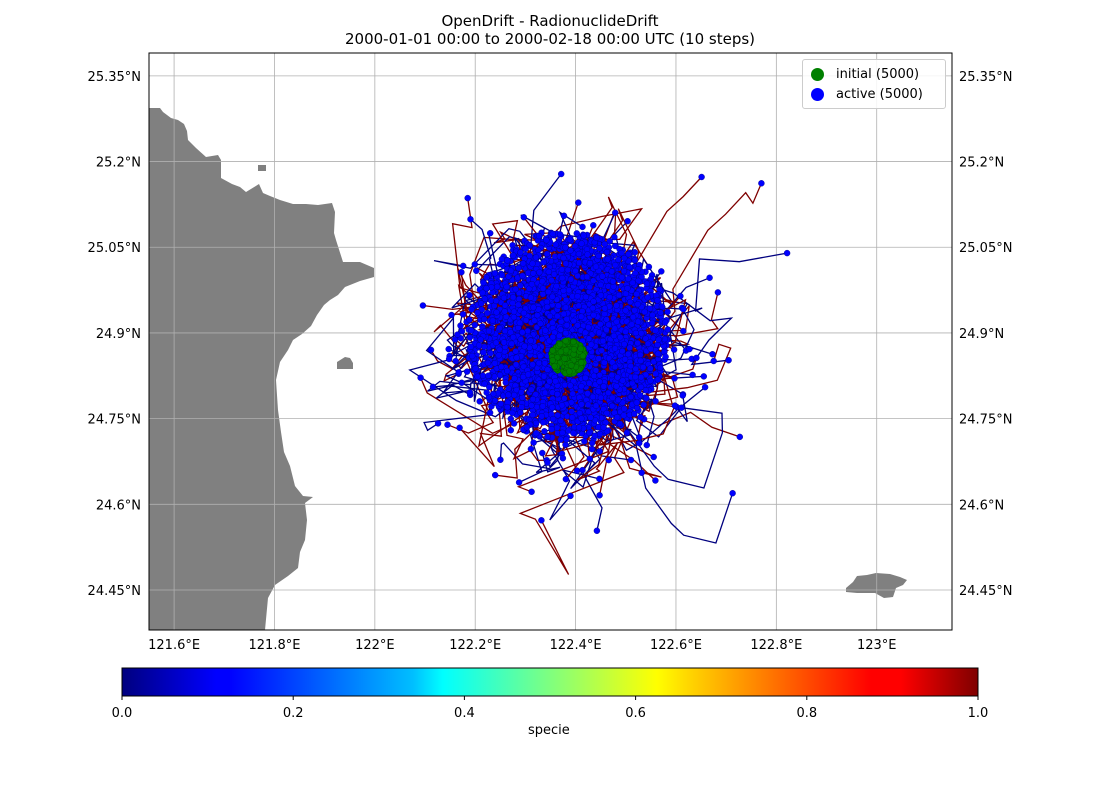 The width and height of the screenshot is (1100, 791). I want to click on colorbar-tick-label: 0.2, so click(293, 713).